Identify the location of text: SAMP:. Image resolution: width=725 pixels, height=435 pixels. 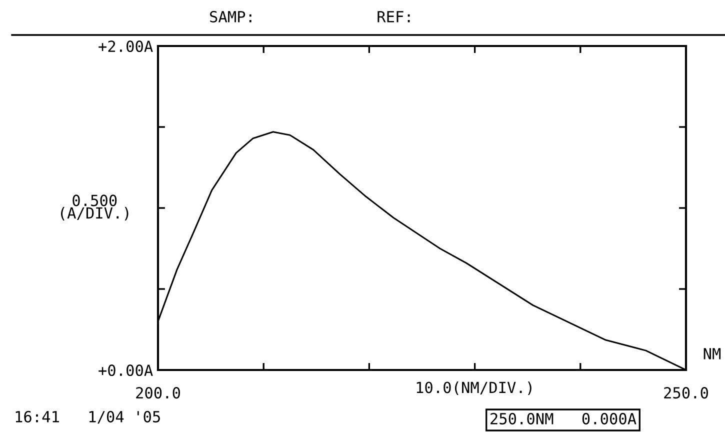
(231, 16).